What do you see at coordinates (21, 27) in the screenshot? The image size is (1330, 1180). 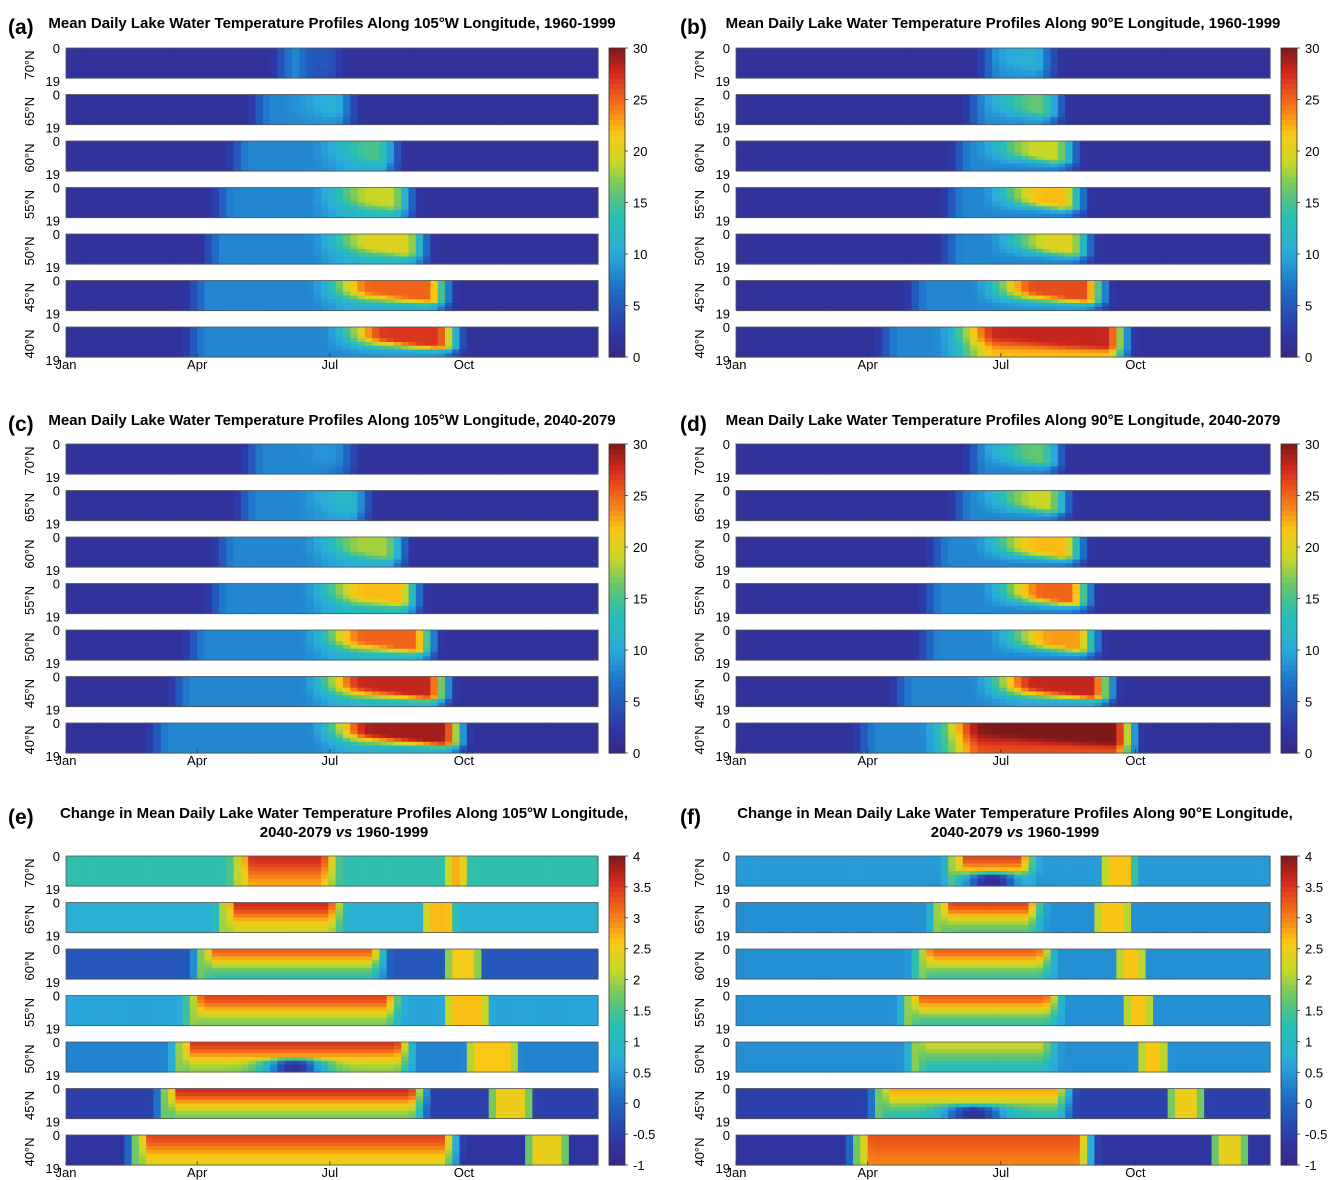 I see `panel-label: (a)` at bounding box center [21, 27].